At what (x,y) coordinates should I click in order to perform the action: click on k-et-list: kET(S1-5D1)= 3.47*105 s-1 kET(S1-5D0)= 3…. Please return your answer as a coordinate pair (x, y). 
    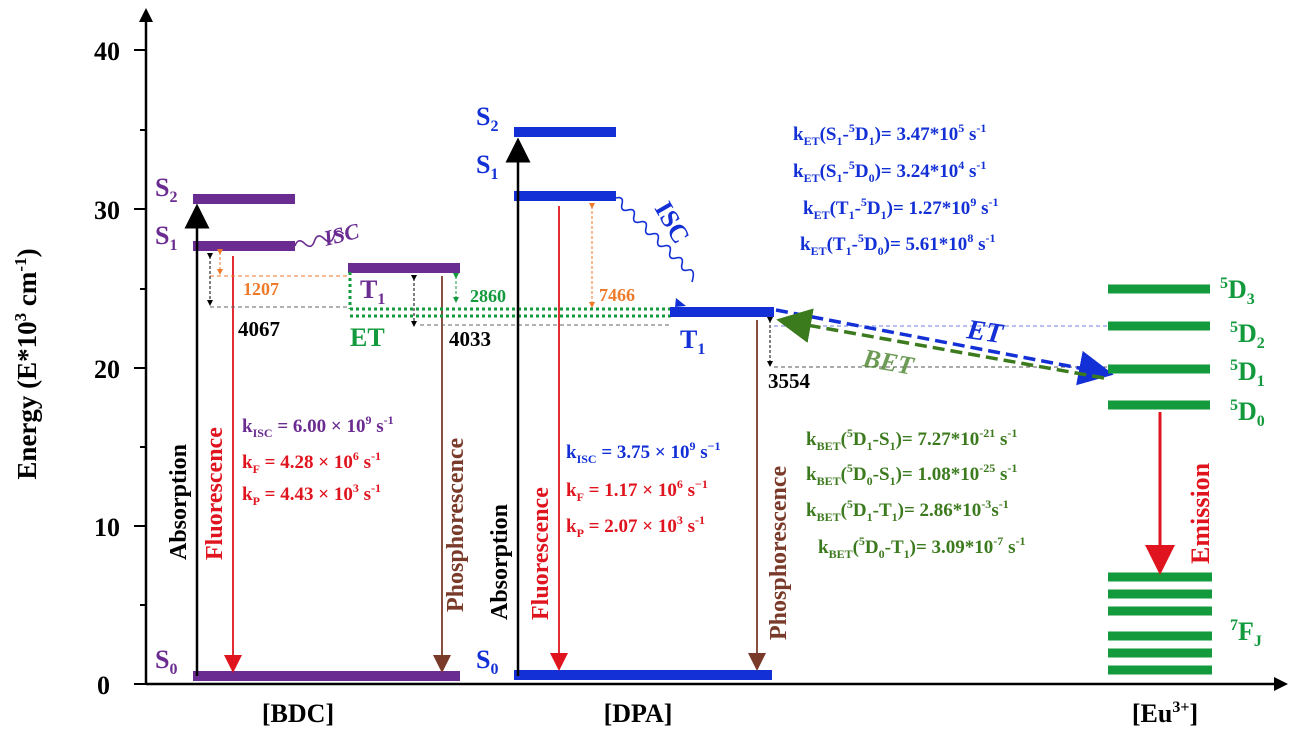
    Looking at the image, I should click on (895, 189).